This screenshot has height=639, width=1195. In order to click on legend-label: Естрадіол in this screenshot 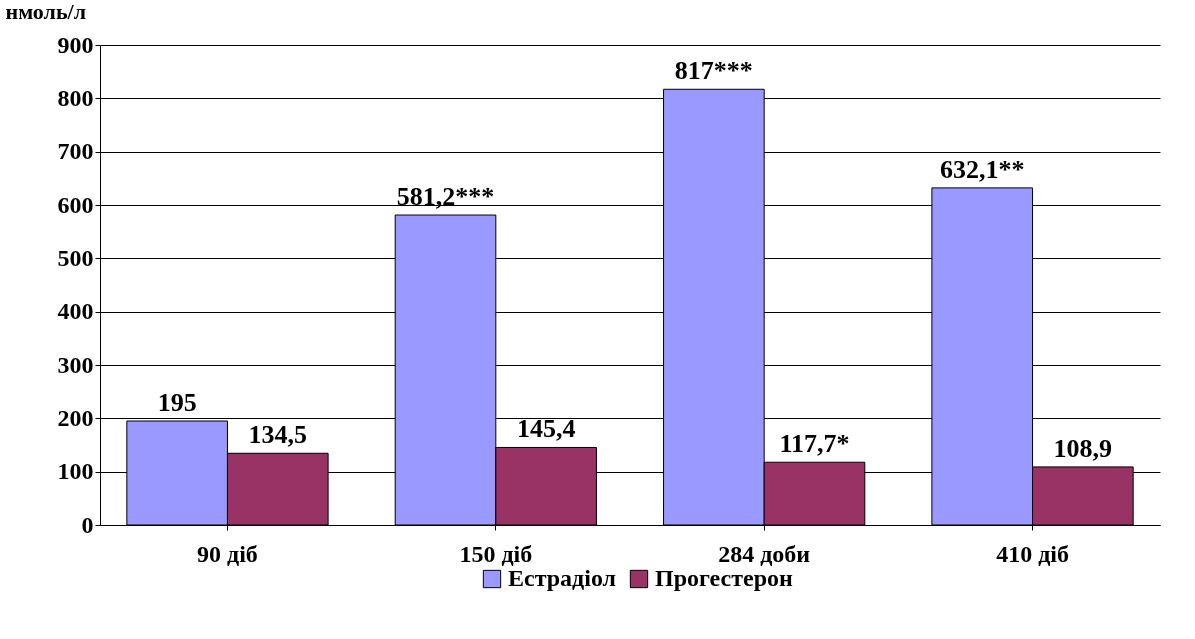, I will do `click(562, 578)`.